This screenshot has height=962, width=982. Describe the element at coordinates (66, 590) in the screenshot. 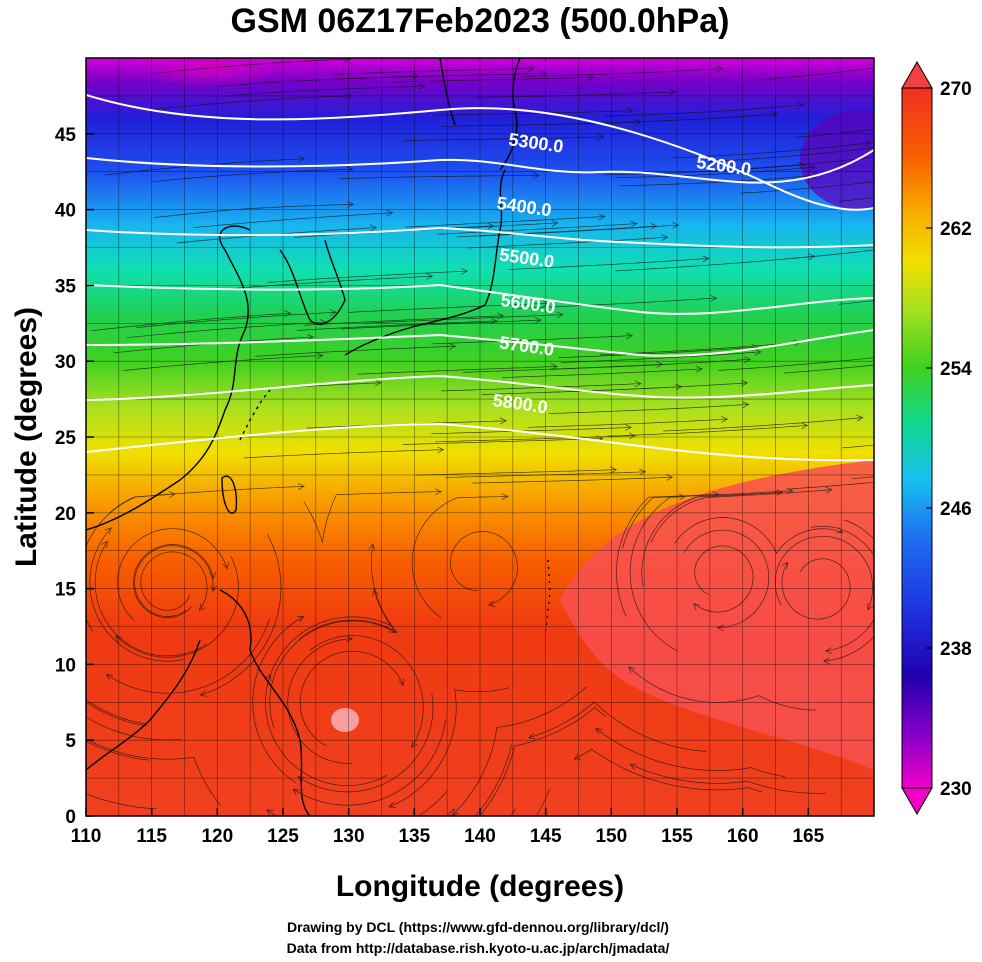

I see `lat-tick-label: 15` at that location.